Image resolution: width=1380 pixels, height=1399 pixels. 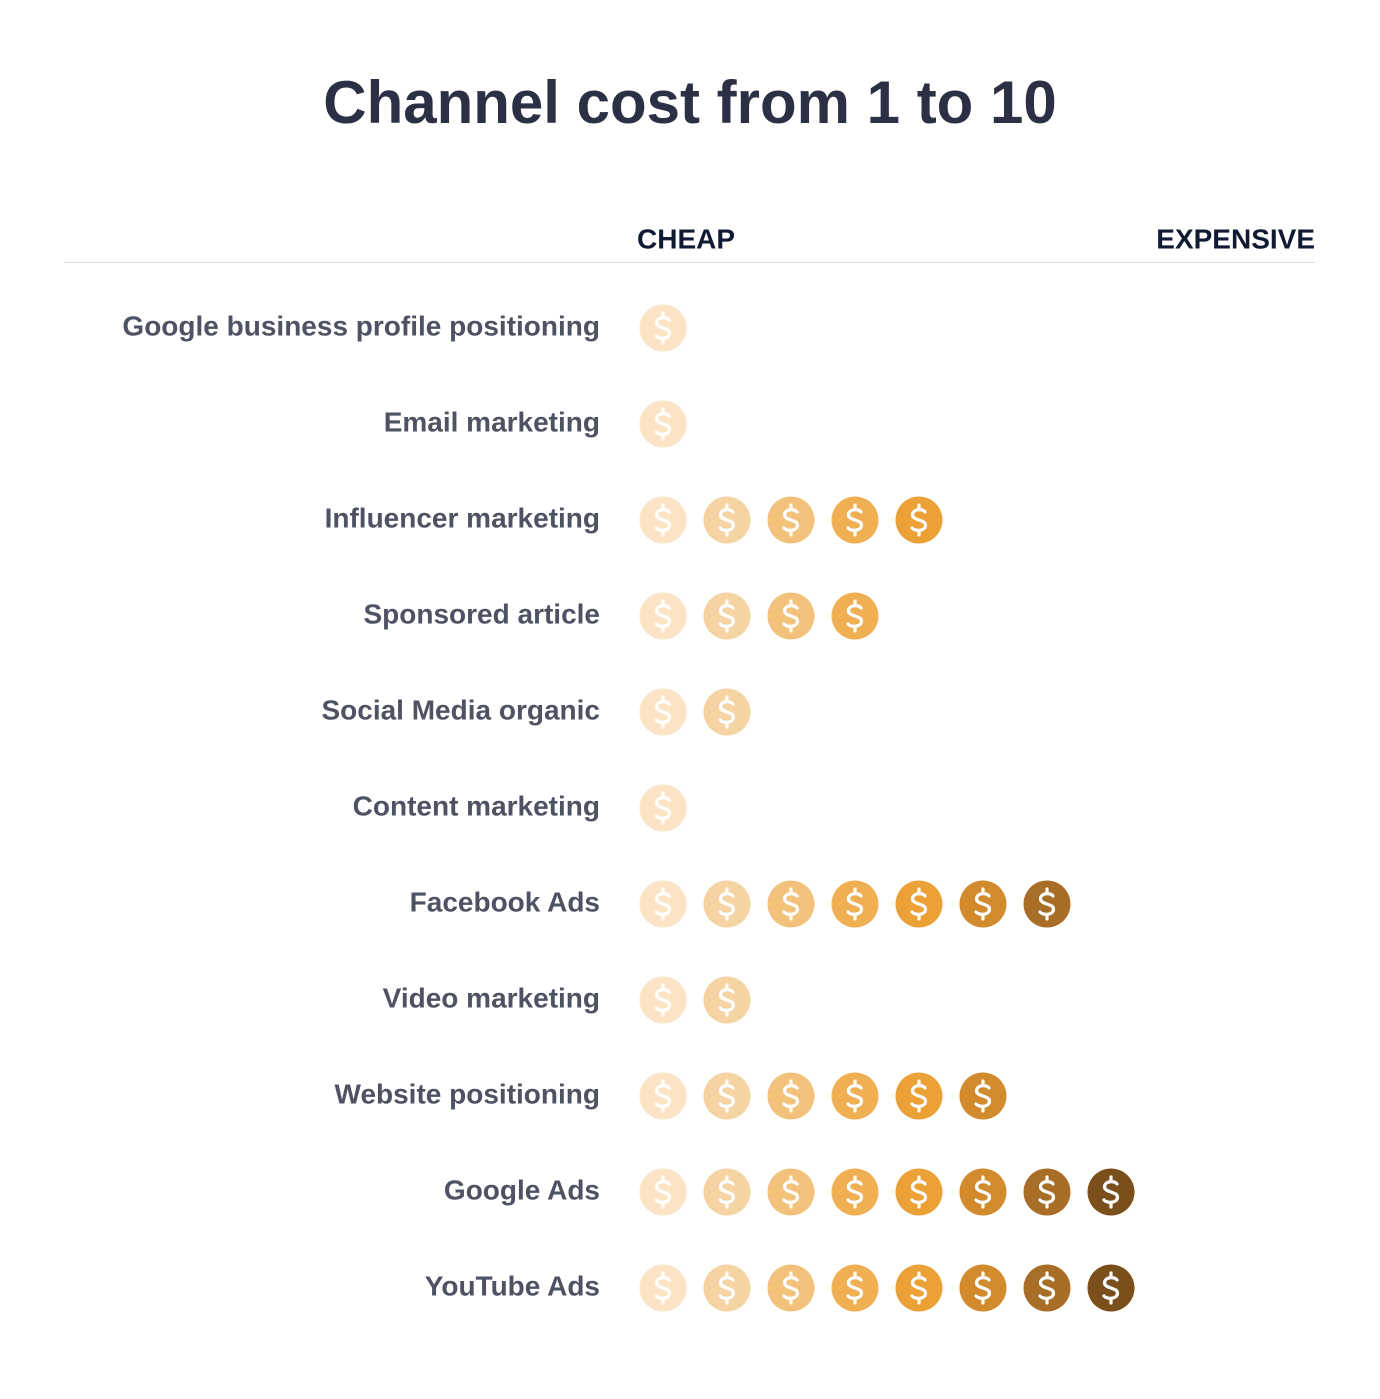 What do you see at coordinates (522, 1189) in the screenshot?
I see `category-label: Google Ads` at bounding box center [522, 1189].